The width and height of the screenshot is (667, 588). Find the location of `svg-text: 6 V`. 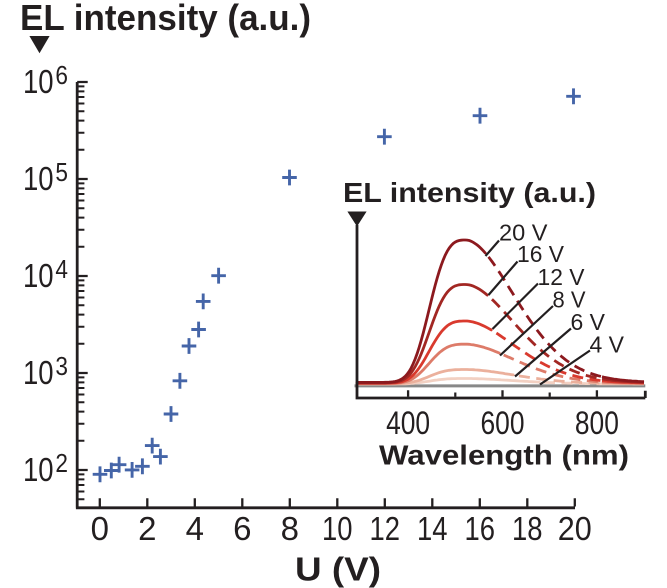

svg-text: 6 V is located at coordinates (588, 322).